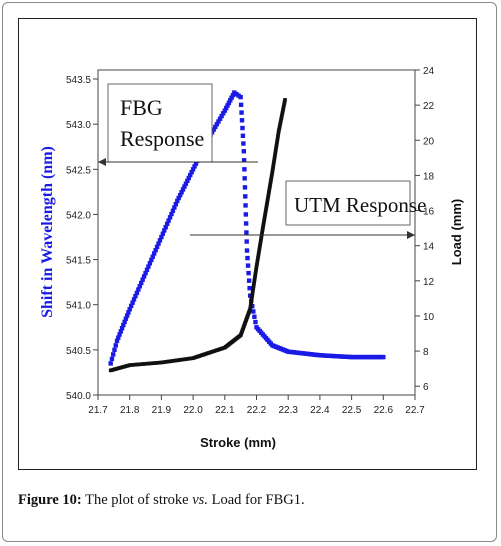 The image size is (501, 546). Describe the element at coordinates (426, 352) in the screenshot. I see `y-right-tick-label: 8` at that location.